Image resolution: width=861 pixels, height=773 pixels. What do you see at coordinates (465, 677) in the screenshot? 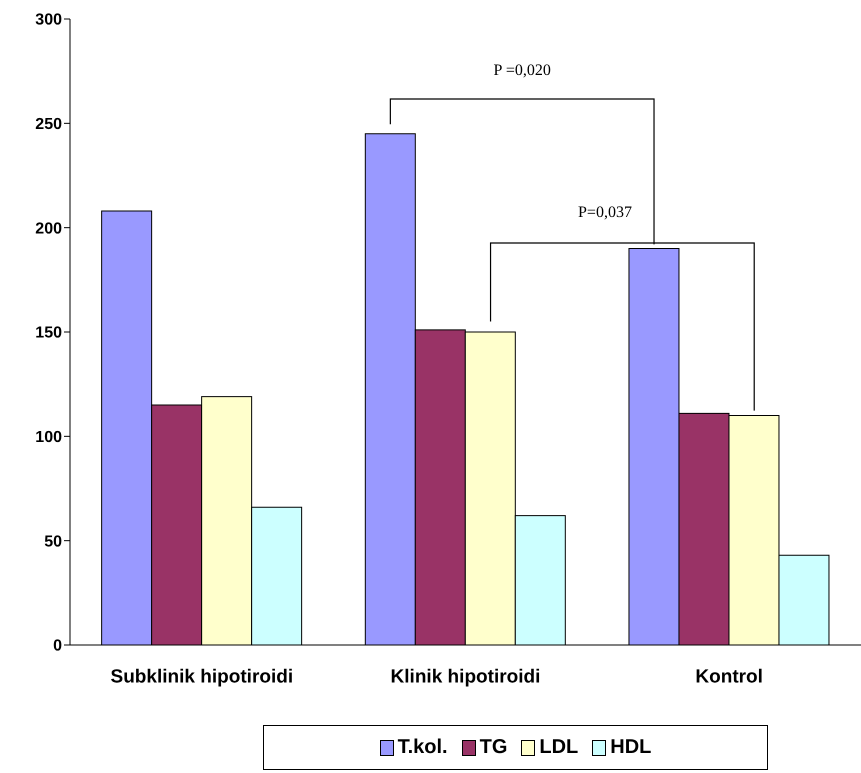
I see `x-tick-label: Klinik hipotiroidi` at bounding box center [465, 677].